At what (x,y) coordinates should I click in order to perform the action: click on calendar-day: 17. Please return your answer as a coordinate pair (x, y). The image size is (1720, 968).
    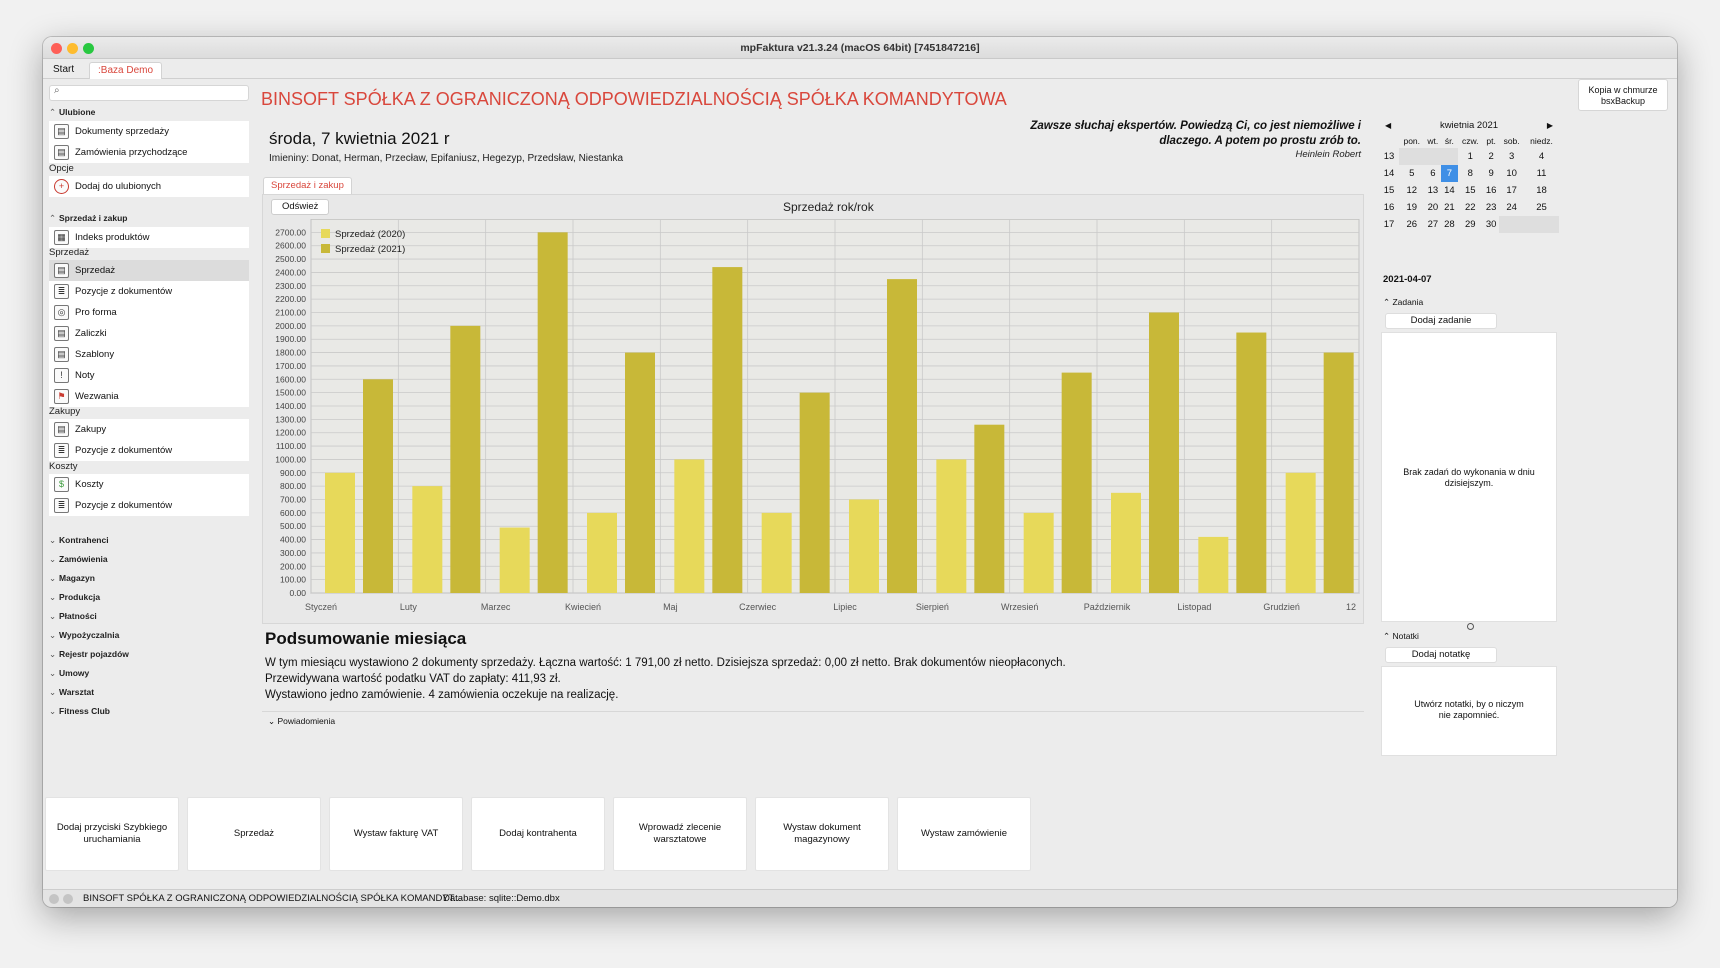
    Looking at the image, I should click on (1511, 190).